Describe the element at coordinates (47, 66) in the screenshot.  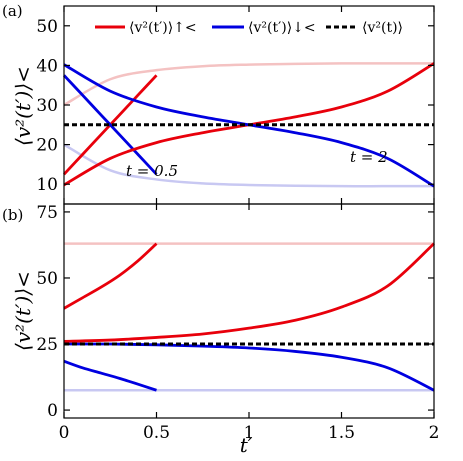
I see `panel-a-y-tick-label-3: 40` at that location.